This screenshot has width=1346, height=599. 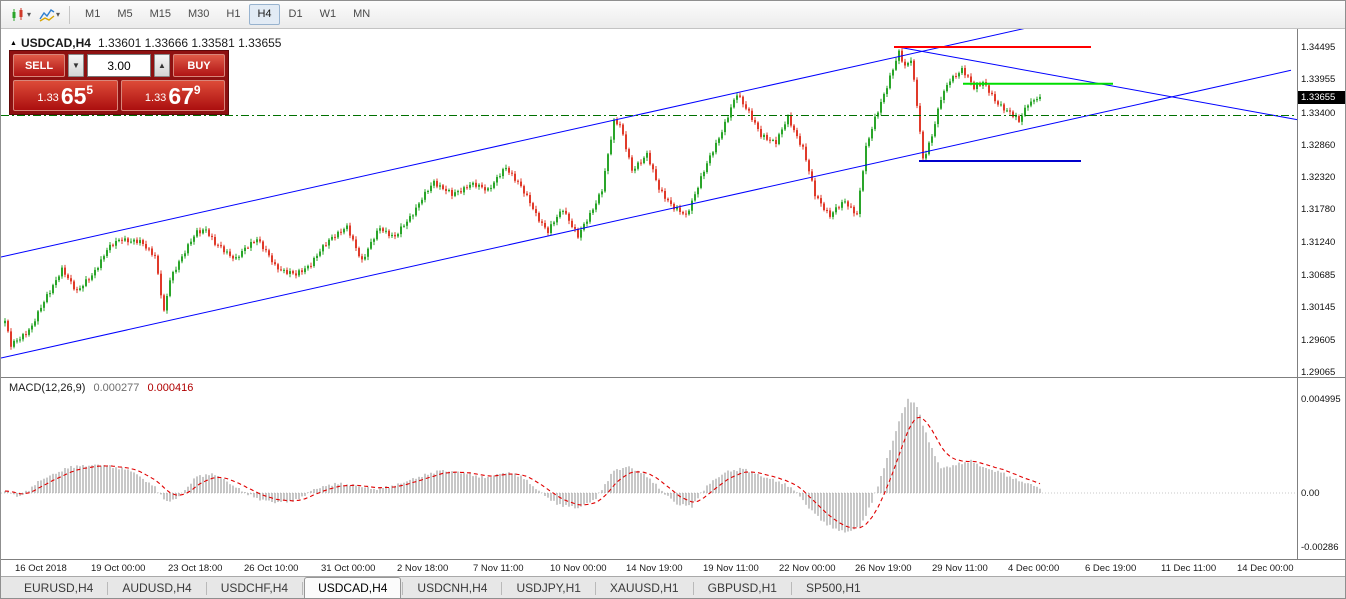 I want to click on sell-price-prefix: 1.33, so click(x=48, y=98).